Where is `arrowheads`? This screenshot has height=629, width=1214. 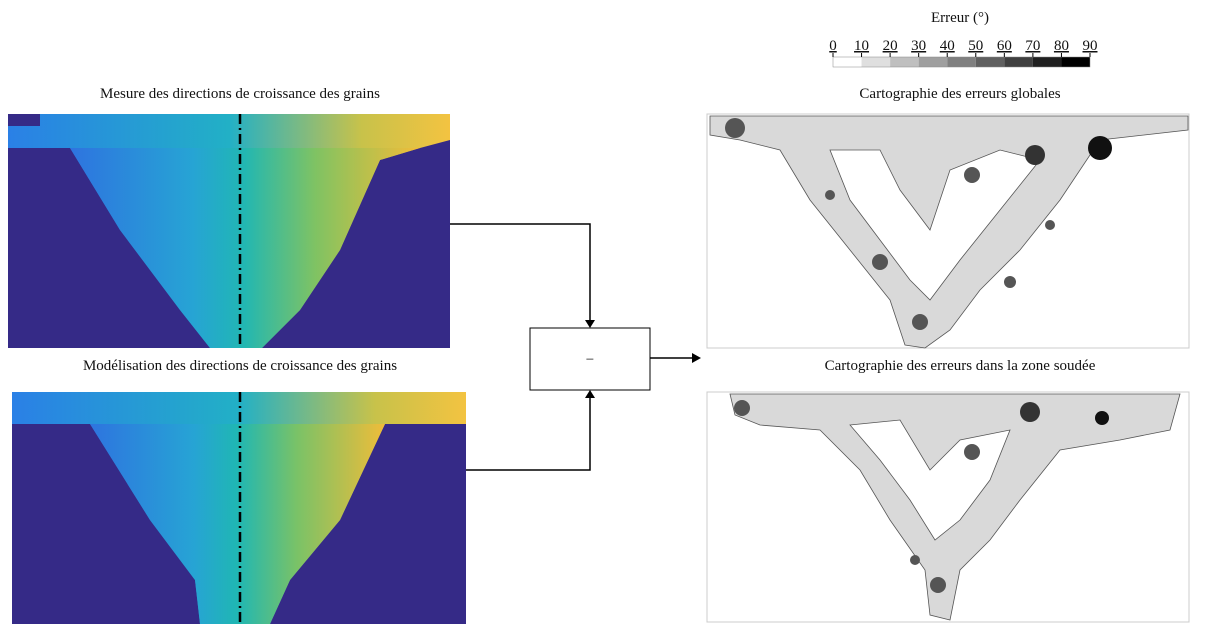 arrowheads is located at coordinates (643, 359).